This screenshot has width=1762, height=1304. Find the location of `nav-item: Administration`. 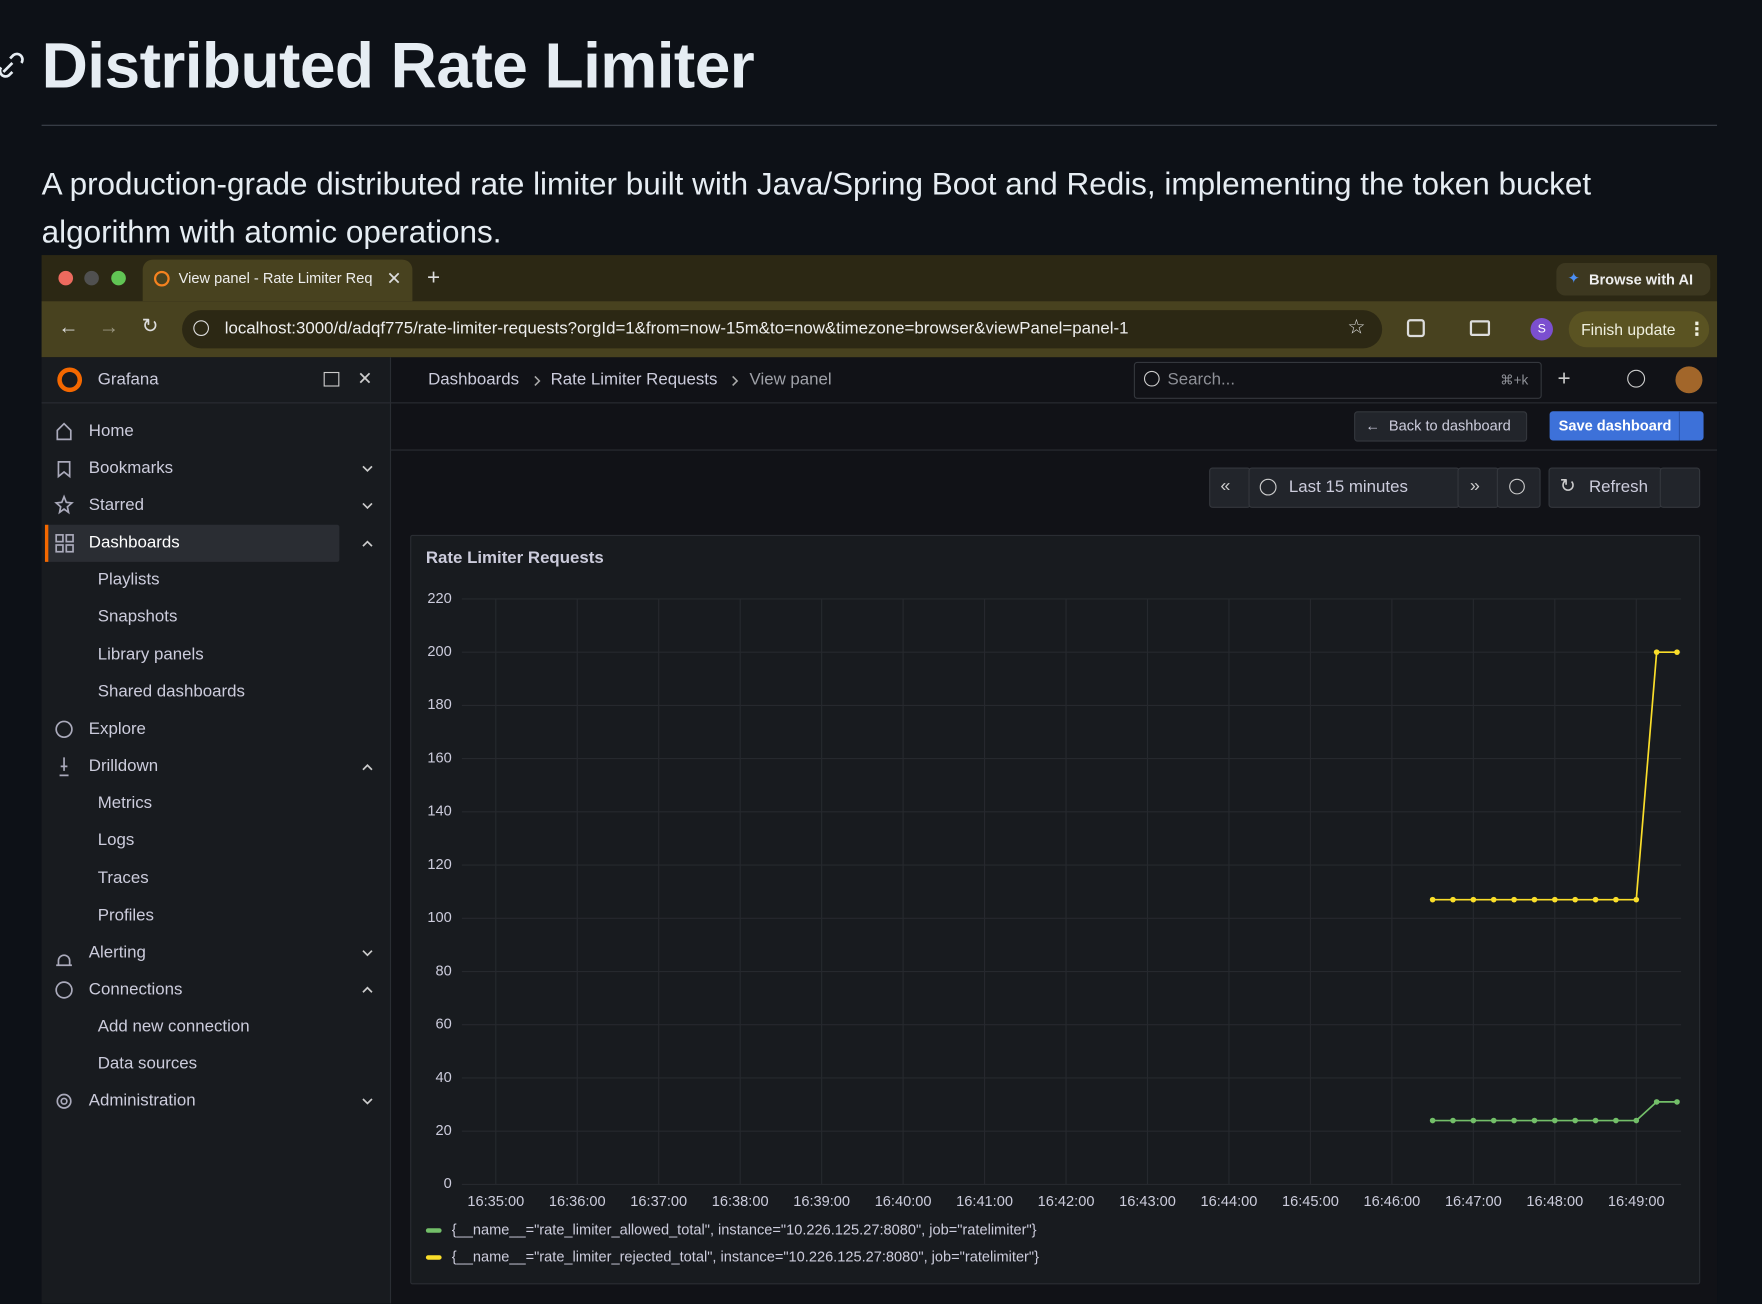

nav-item: Administration is located at coordinates (142, 1100).